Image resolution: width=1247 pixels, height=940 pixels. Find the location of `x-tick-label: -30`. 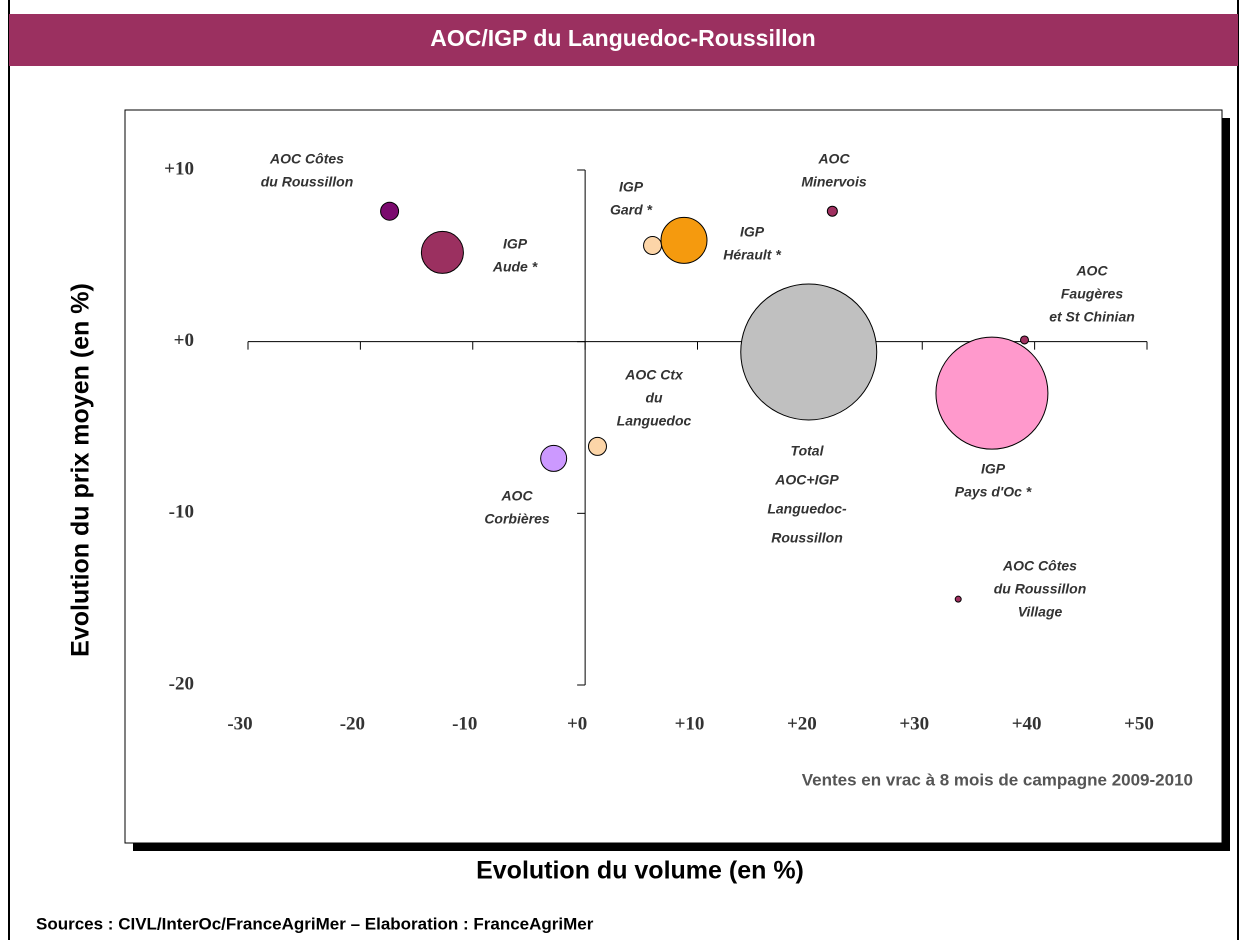

x-tick-label: -30 is located at coordinates (239, 723).